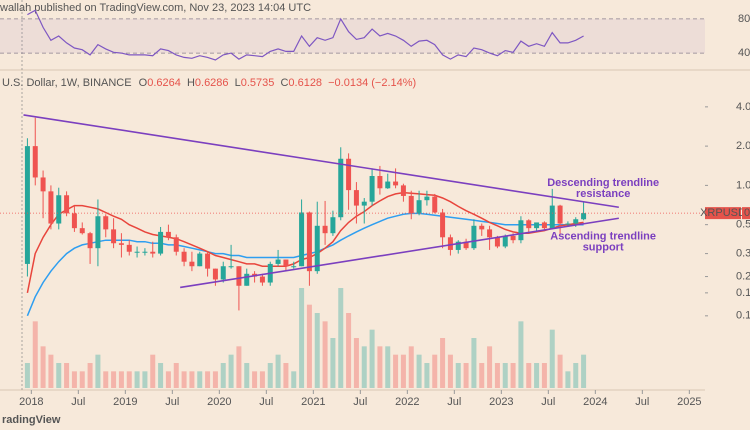  I want to click on x-tick-label: 2025, so click(689, 402).